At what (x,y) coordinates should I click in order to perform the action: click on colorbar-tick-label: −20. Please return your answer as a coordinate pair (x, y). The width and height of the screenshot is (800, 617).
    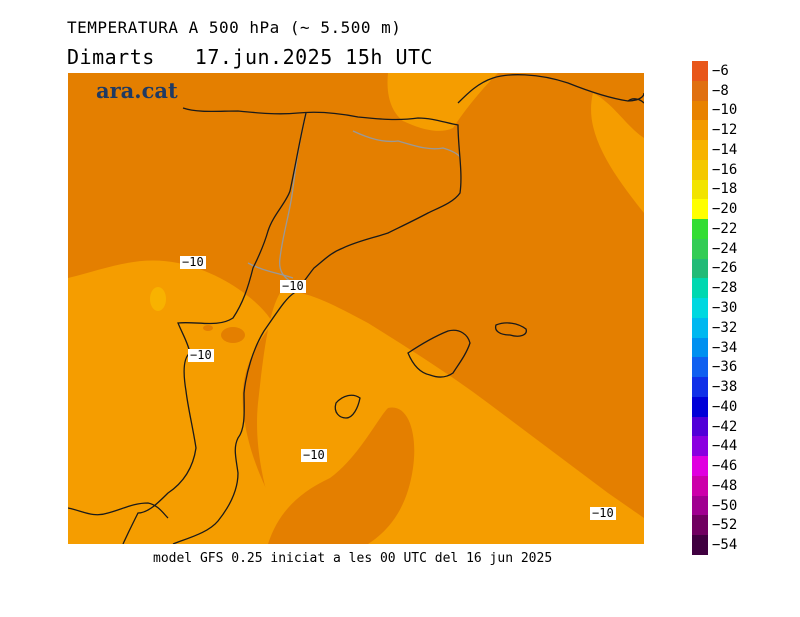
    Looking at the image, I should click on (725, 209).